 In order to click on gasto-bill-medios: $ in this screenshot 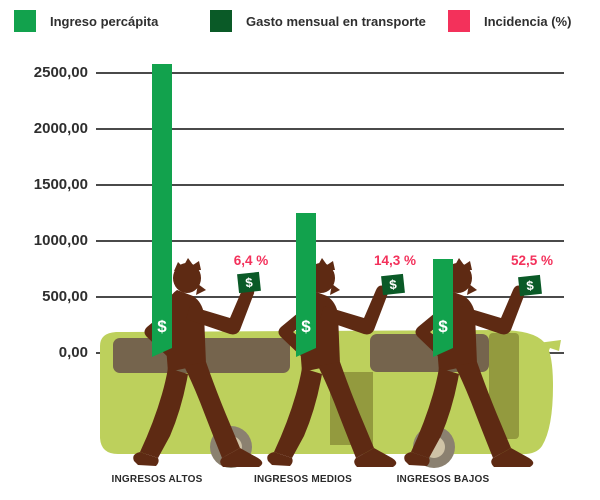, I will do `click(393, 284)`.